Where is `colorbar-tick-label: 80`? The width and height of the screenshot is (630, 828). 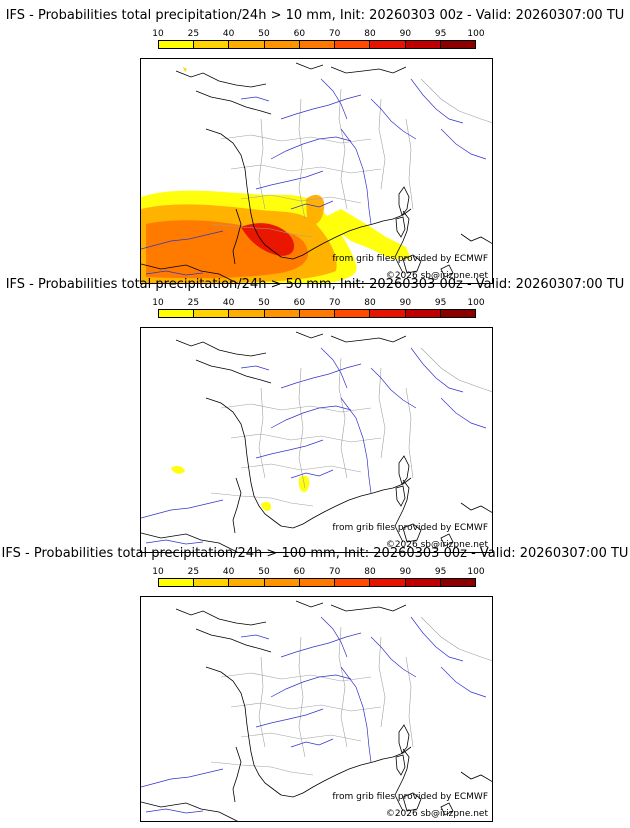 colorbar-tick-label: 80 is located at coordinates (370, 303).